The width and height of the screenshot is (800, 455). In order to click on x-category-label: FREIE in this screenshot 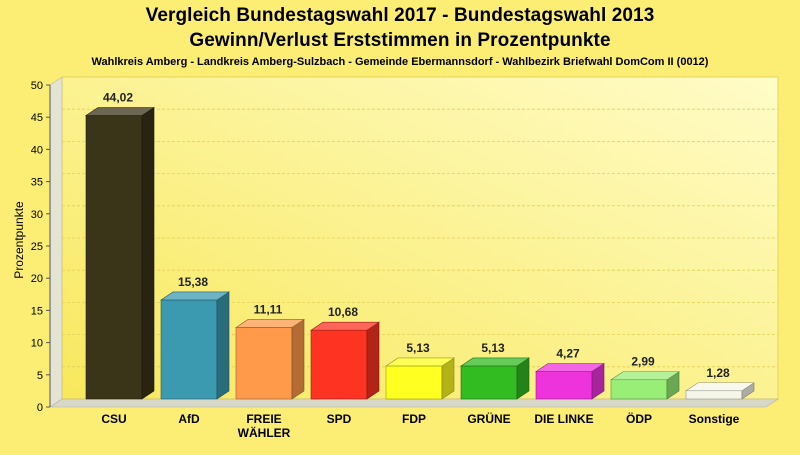, I will do `click(263, 419)`.